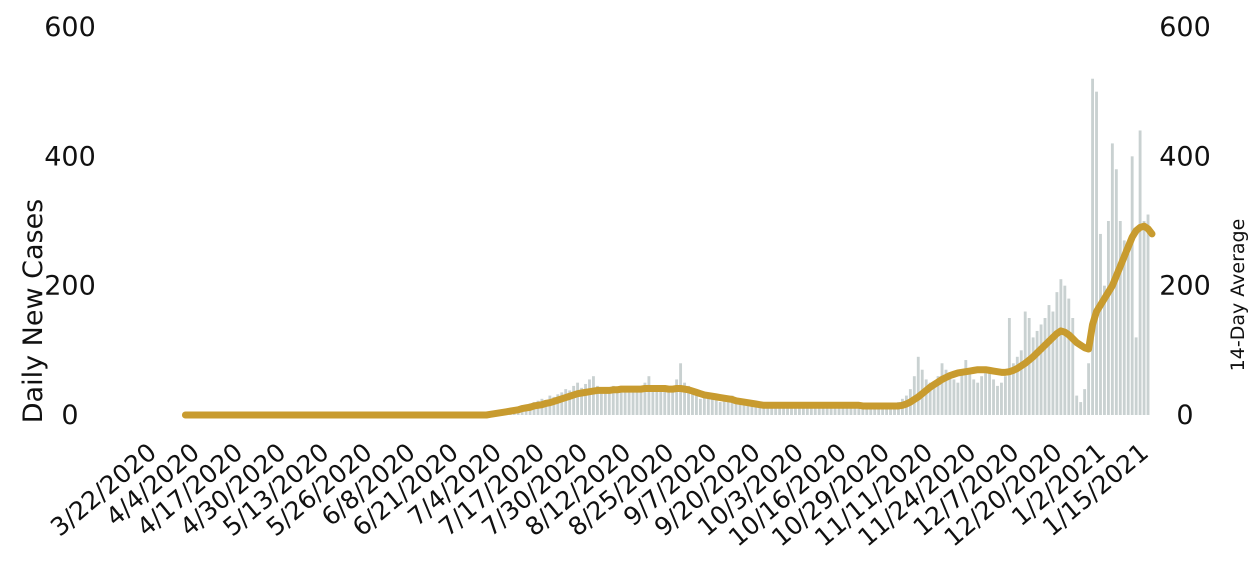 This screenshot has height=575, width=1258. What do you see at coordinates (70, 286) in the screenshot?
I see `y-tick-left: 200` at bounding box center [70, 286].